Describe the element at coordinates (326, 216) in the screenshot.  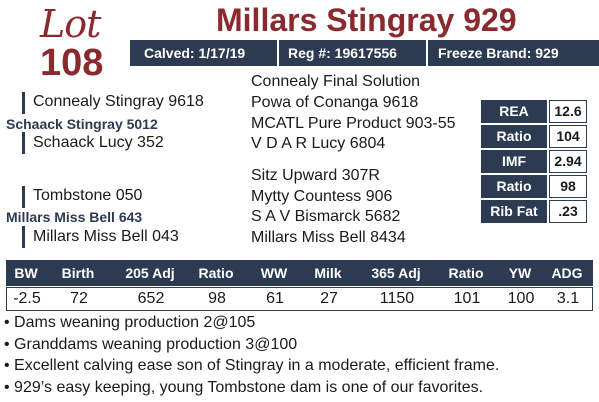
I see `dd-sire: S A V Bismarck 5682` at that location.